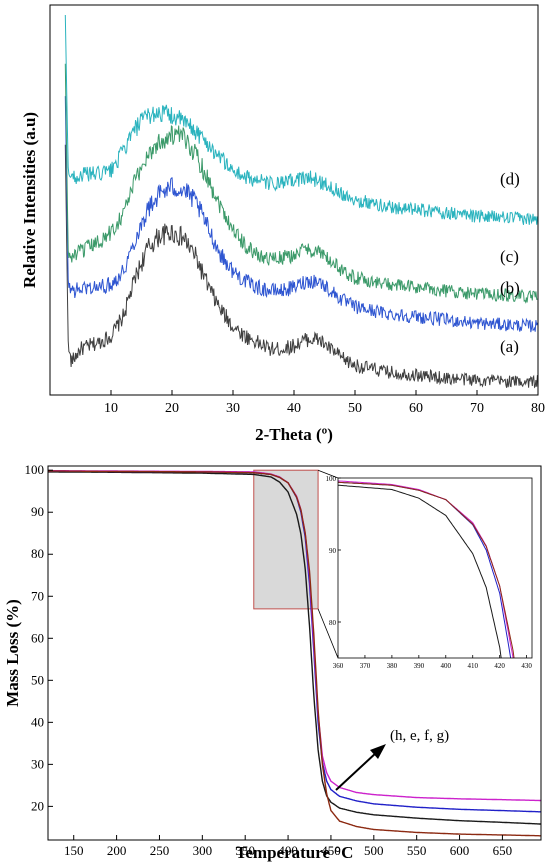  Describe the element at coordinates (37, 721) in the screenshot. I see `tga-y-tick-label: 40` at that location.